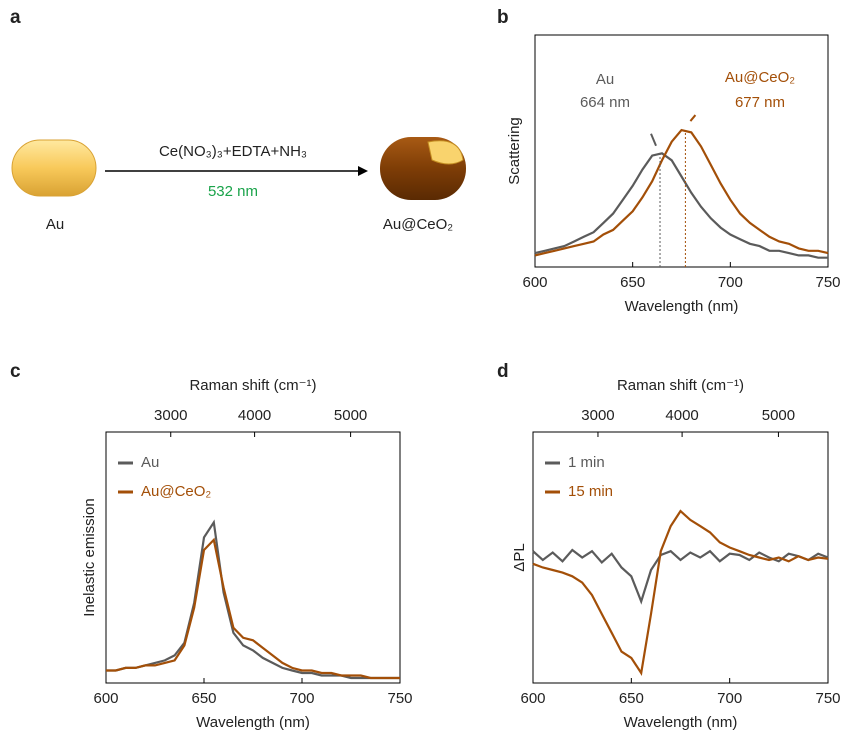 This screenshot has width=846, height=738. Describe the element at coordinates (519, 557) in the screenshot. I see `y-axis-label: ΔPL` at that location.